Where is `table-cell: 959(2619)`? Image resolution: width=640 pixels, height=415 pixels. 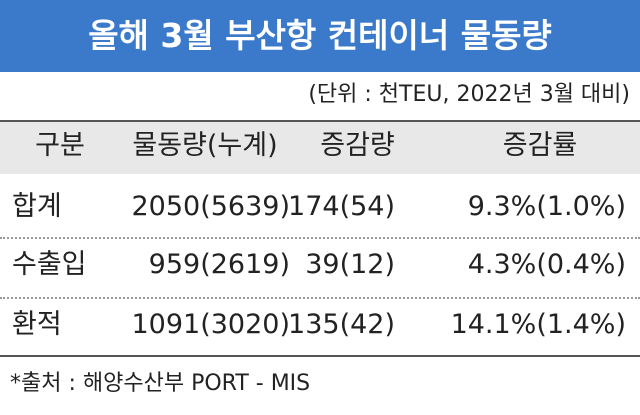 table-cell: 959(2619) is located at coordinates (219, 264).